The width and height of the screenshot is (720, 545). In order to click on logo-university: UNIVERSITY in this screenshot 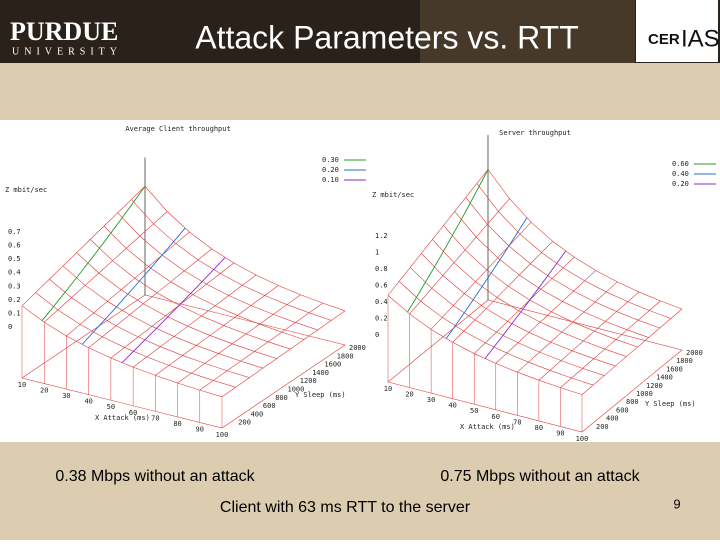, I will do `click(67, 51)`.